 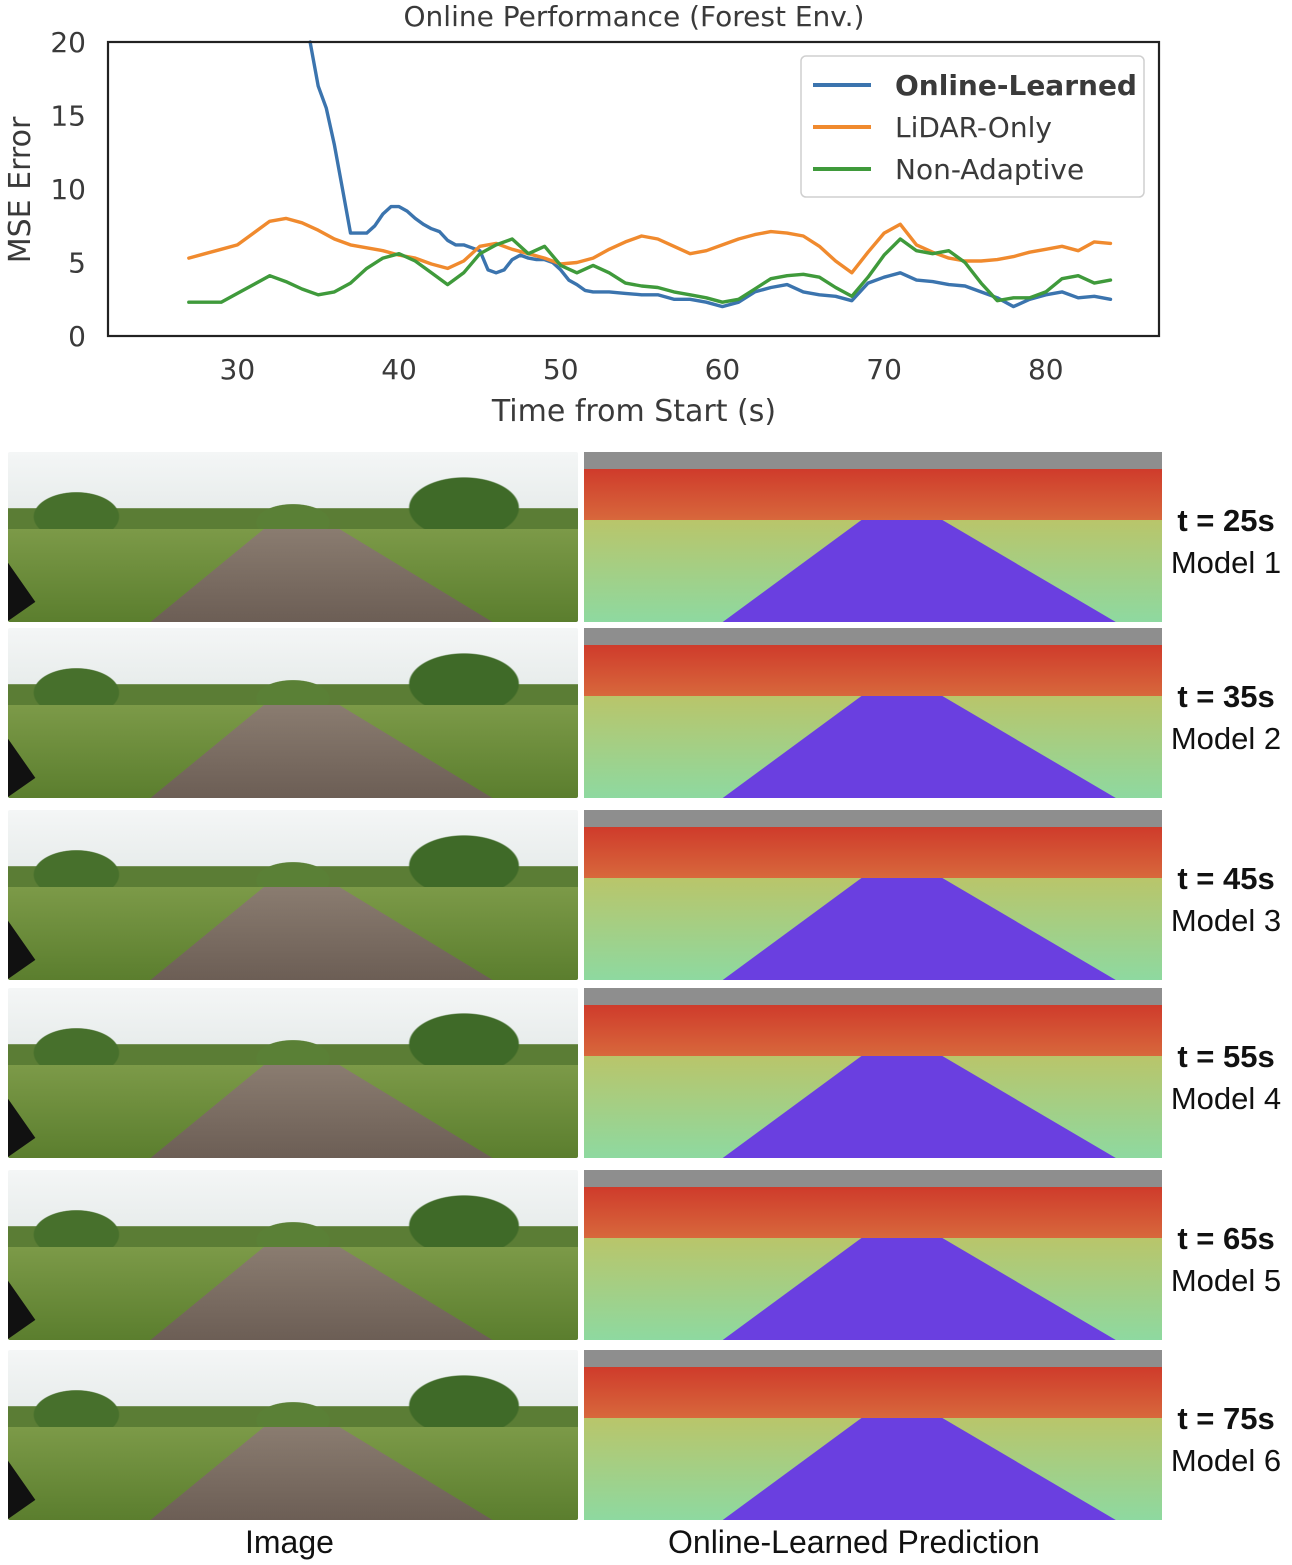 What do you see at coordinates (1226, 1056) in the screenshot?
I see `frame-time: t = 55s` at bounding box center [1226, 1056].